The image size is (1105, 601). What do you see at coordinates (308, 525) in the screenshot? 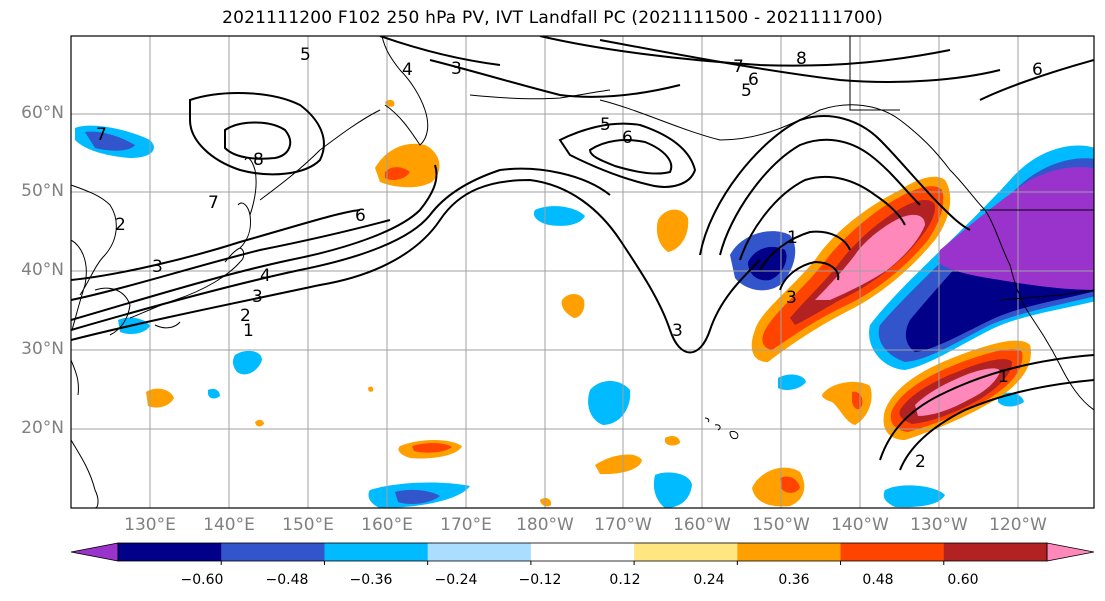
I see `lon-label: 150°E` at bounding box center [308, 525].